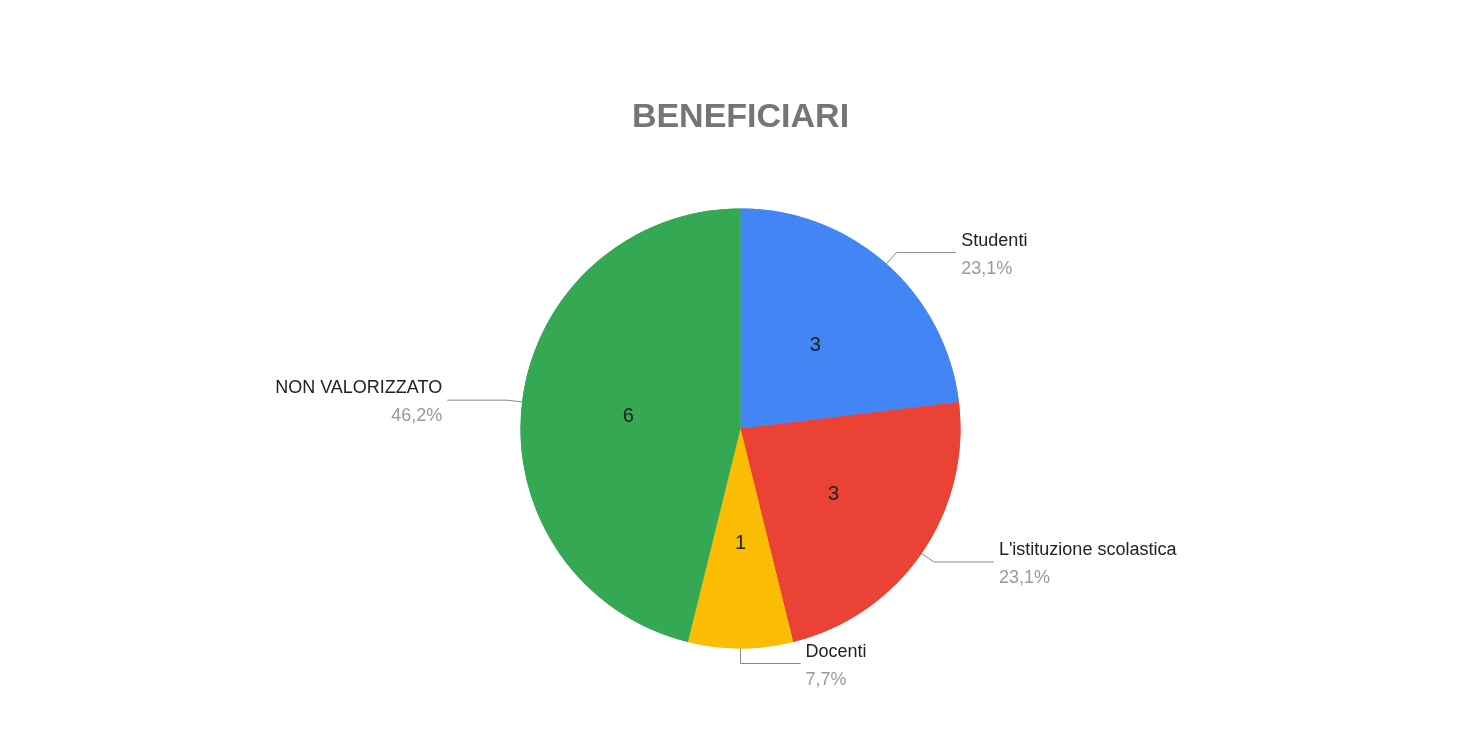 The image size is (1481, 741). Describe the element at coordinates (740, 541) in the screenshot. I see `data-label: 1` at that location.